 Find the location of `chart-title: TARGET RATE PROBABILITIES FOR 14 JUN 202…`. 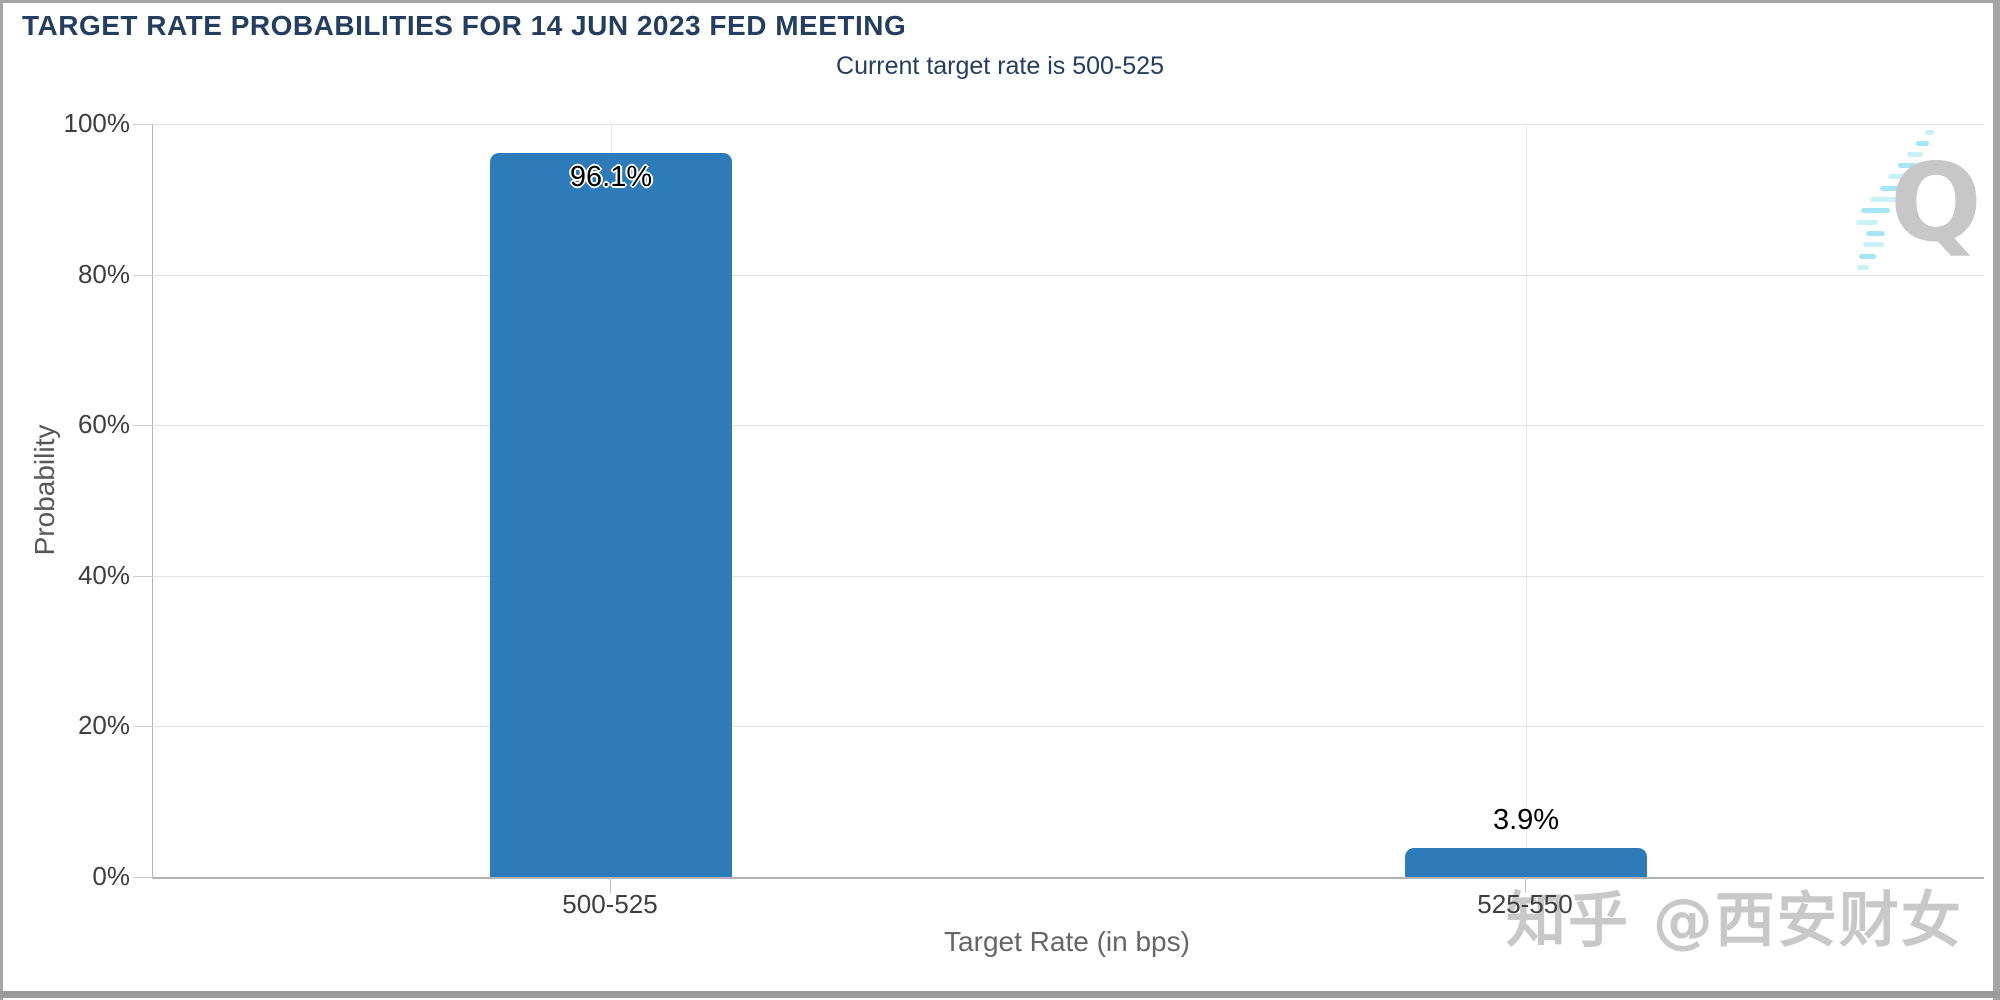

chart-title: TARGET RATE PROBABILITIES FOR 14 JUN 202… is located at coordinates (464, 25).